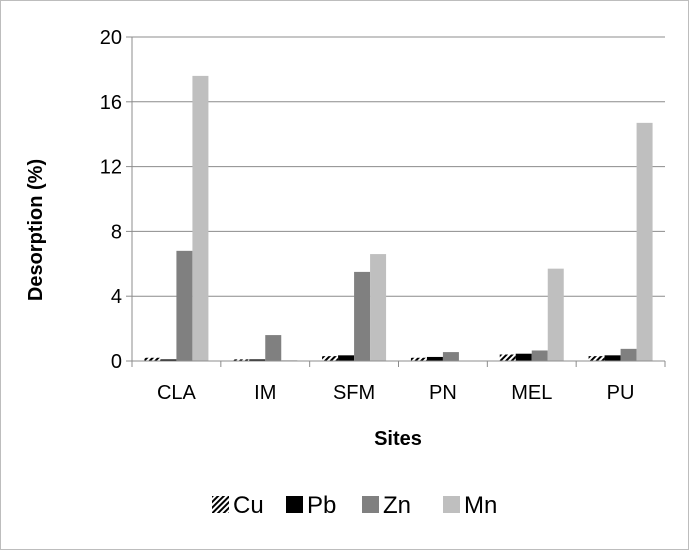 The width and height of the screenshot is (689, 550). I want to click on bar-zn-pn, so click(450, 356).